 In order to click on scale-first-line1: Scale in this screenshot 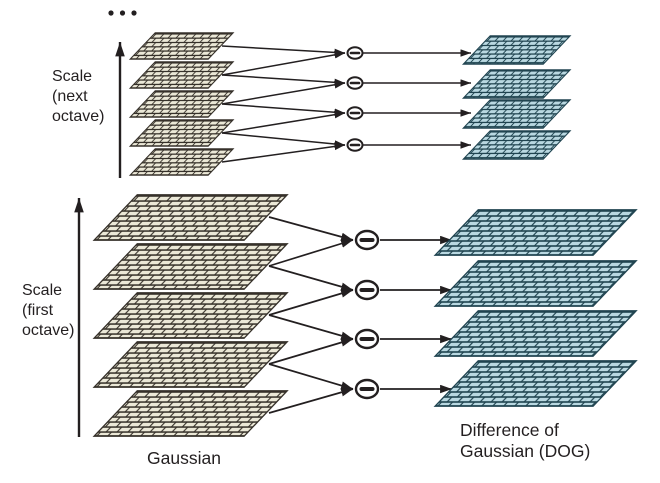, I will do `click(42, 290)`.